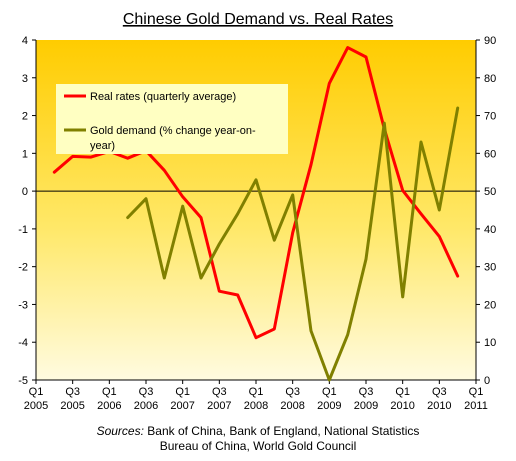 The width and height of the screenshot is (516, 461). What do you see at coordinates (27, 211) in the screenshot?
I see `left-axis-ticks: -5 -4 -3 -2 -1 0 1 2 3 4` at bounding box center [27, 211].